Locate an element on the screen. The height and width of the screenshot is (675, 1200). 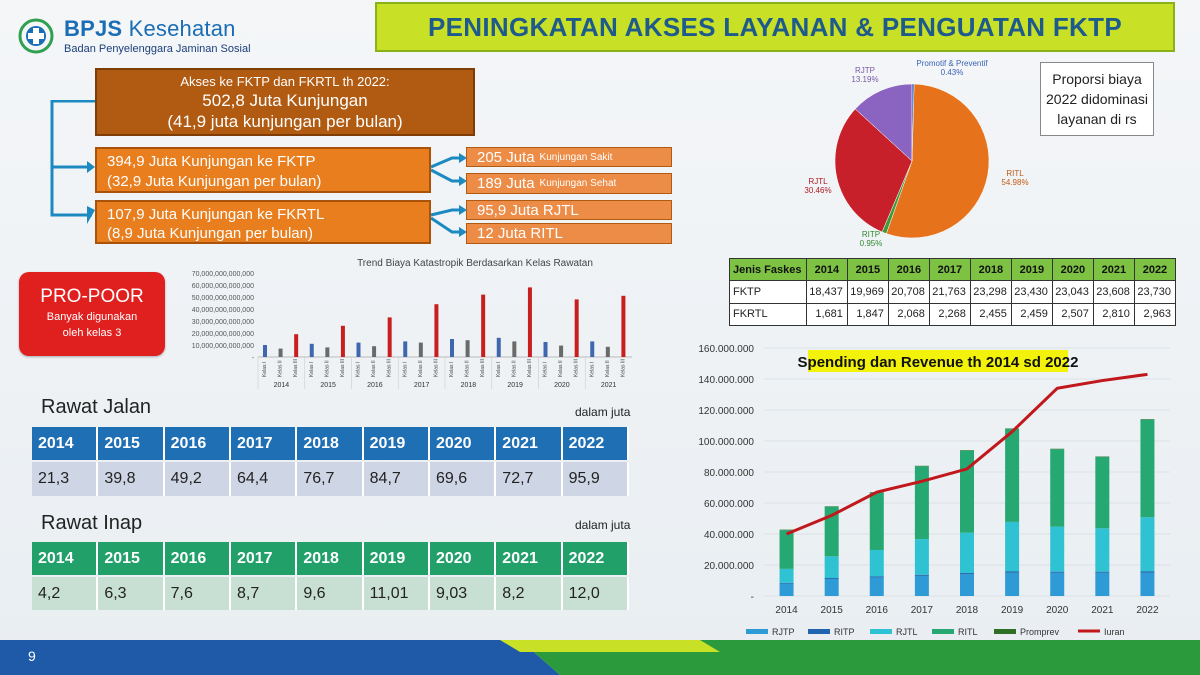
pie-slice-value: 54.98% is located at coordinates (1014, 182).